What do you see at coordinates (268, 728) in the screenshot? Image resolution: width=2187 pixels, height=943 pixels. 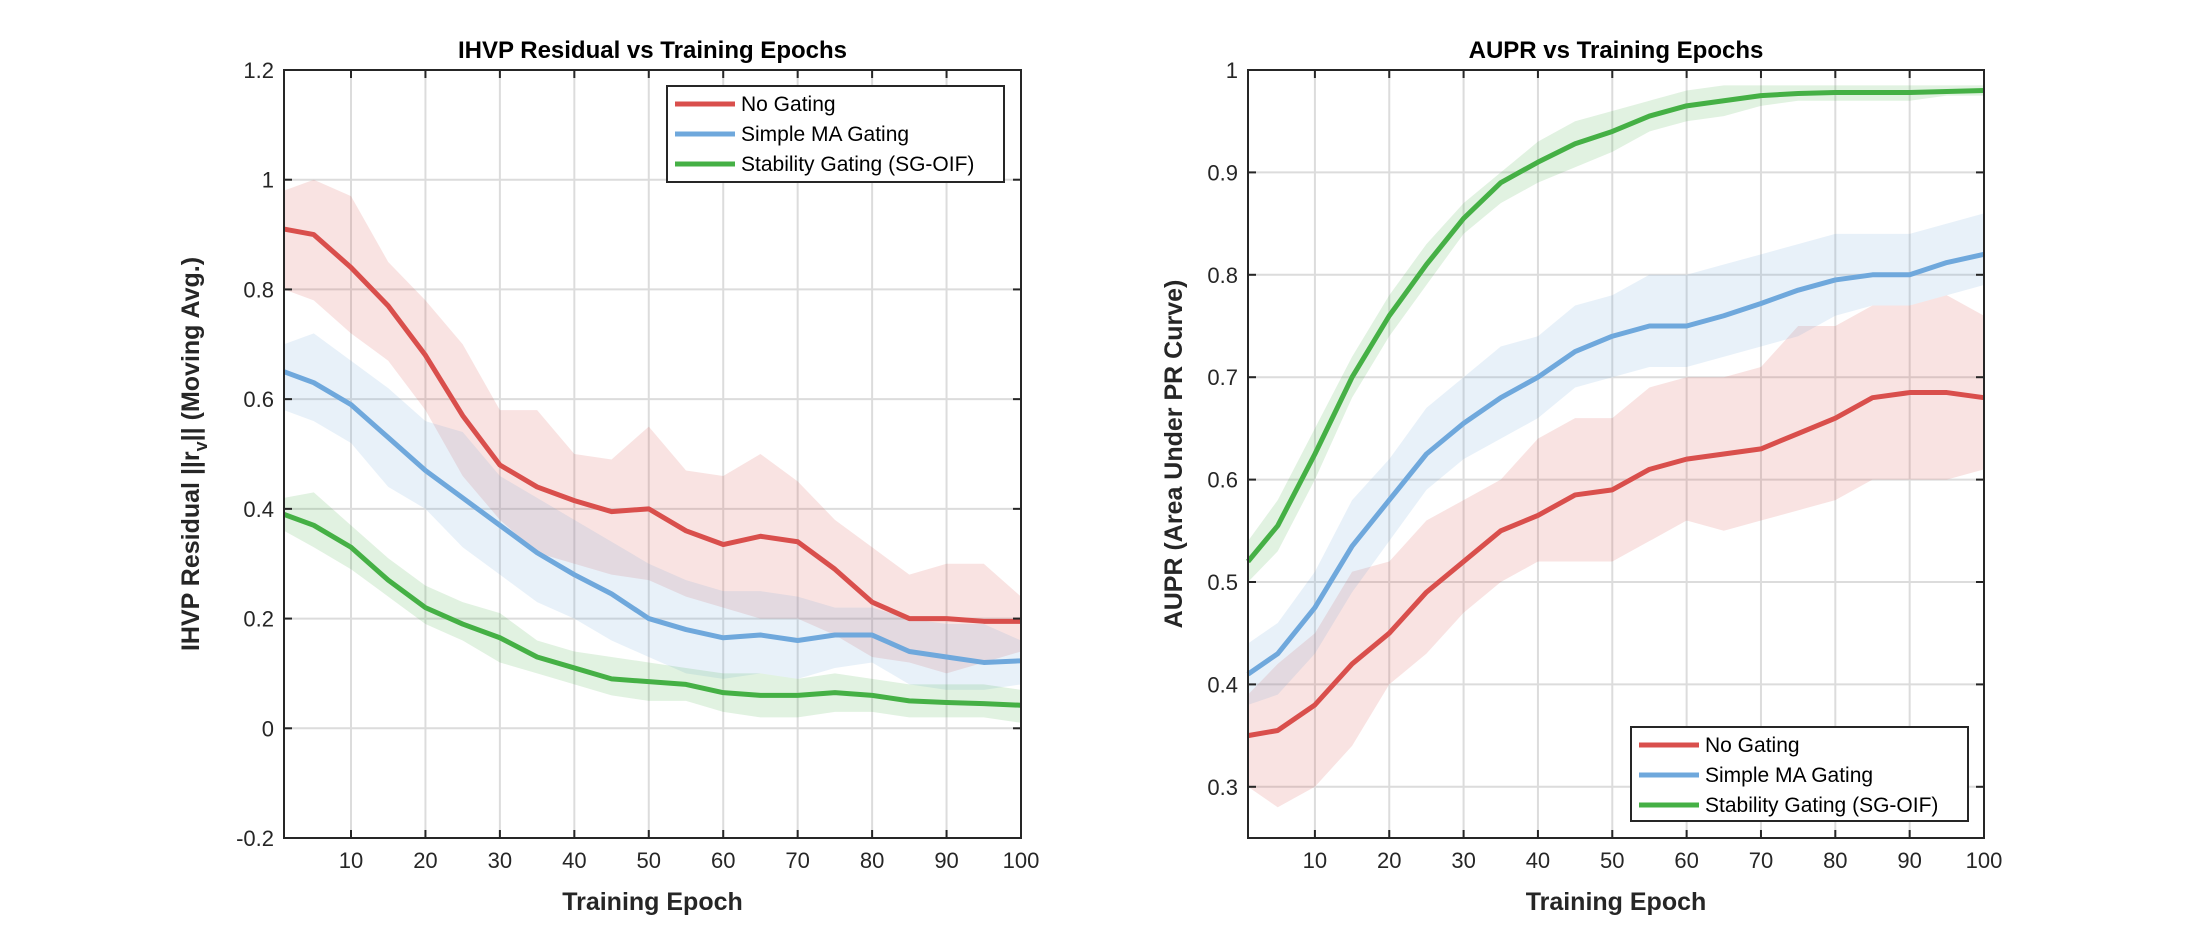 I see `y-tick-label: 0` at bounding box center [268, 728].